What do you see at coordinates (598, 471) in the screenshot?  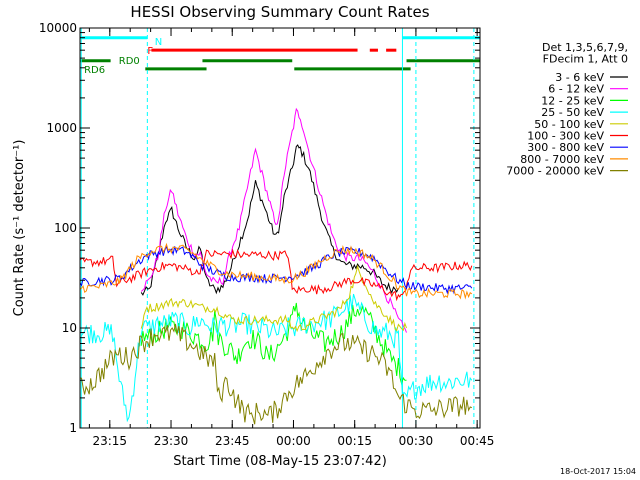 I see `timestamp: 18-Oct-2017 15:04` at bounding box center [598, 471].